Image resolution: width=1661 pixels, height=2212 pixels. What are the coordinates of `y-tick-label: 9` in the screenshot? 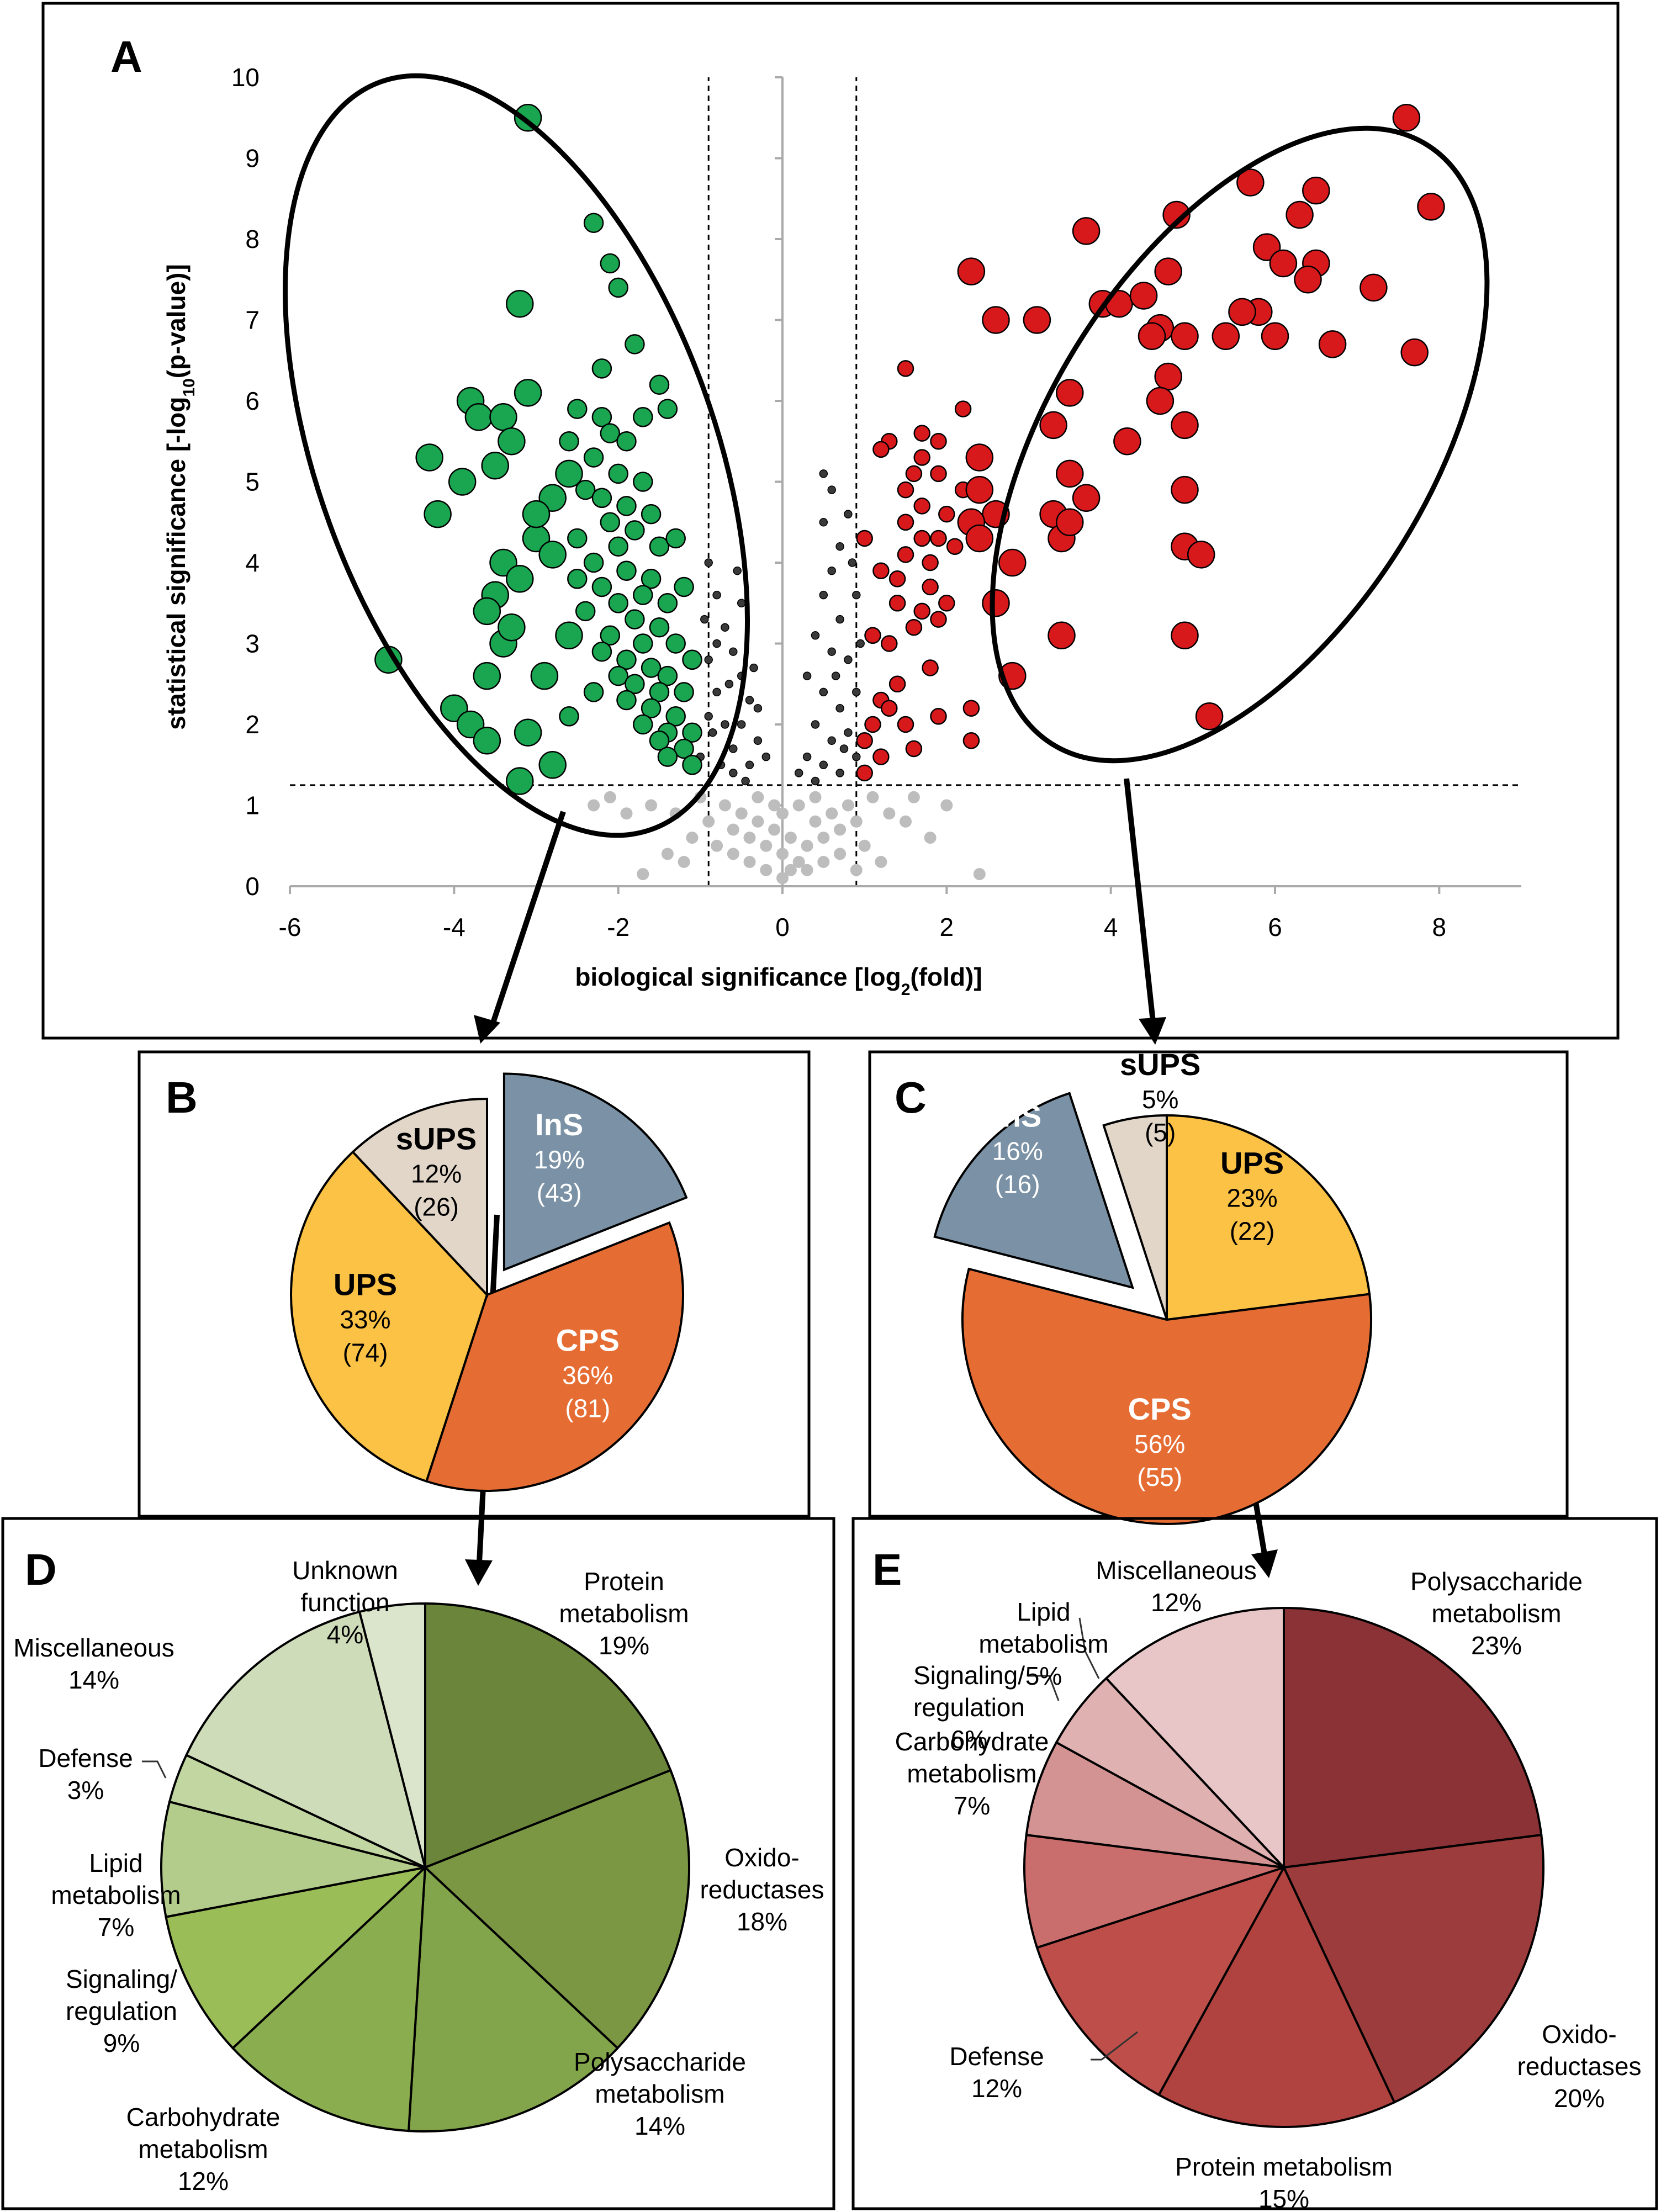 It's located at (252, 159).